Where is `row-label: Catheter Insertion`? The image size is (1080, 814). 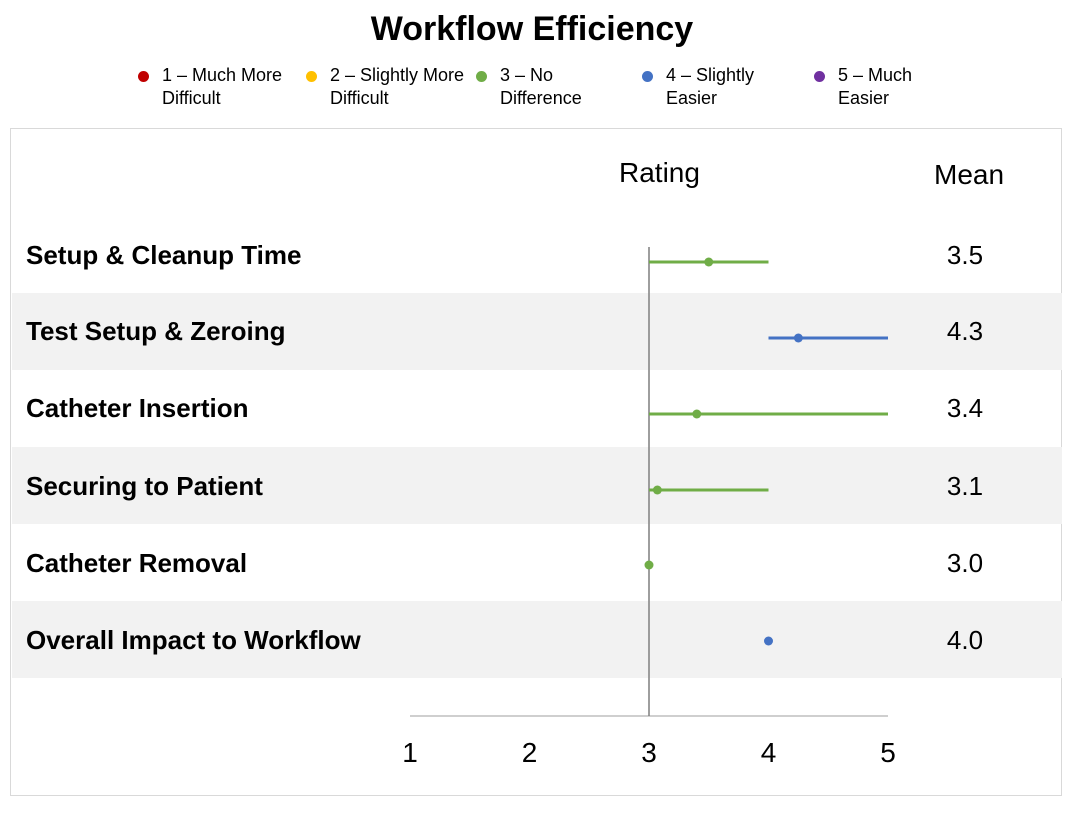
row-label: Catheter Insertion is located at coordinates (137, 408).